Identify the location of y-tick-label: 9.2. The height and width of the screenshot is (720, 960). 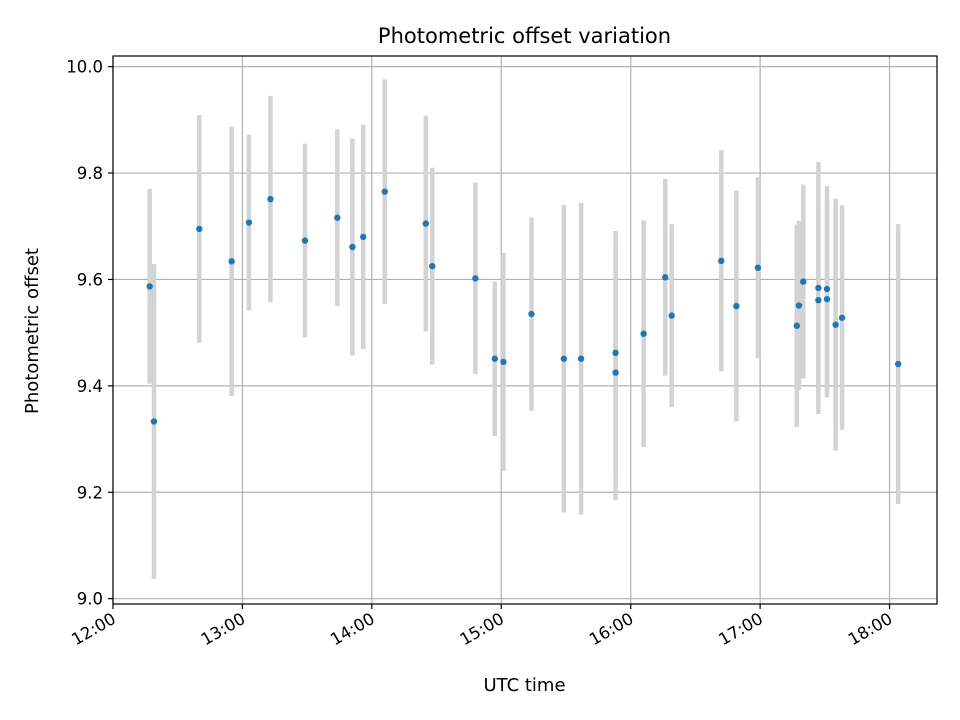
(90, 492).